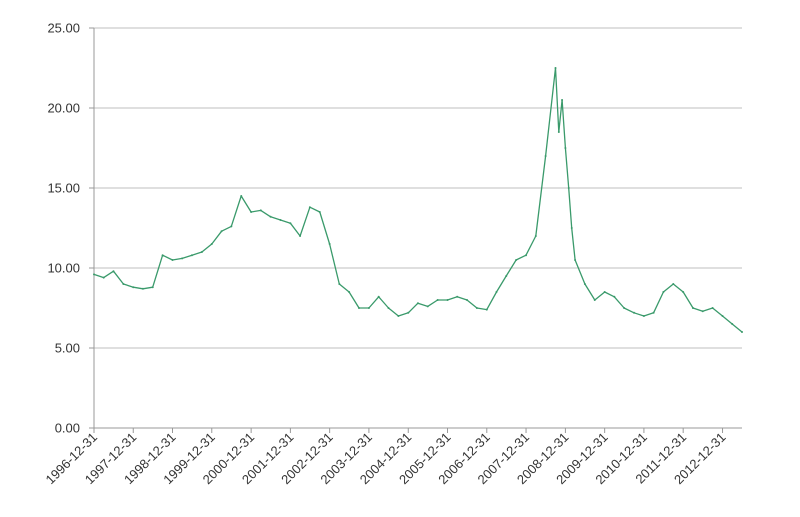 This screenshot has height=517, width=800. What do you see at coordinates (63, 268) in the screenshot?
I see `y-tick-label: 10.00` at bounding box center [63, 268].